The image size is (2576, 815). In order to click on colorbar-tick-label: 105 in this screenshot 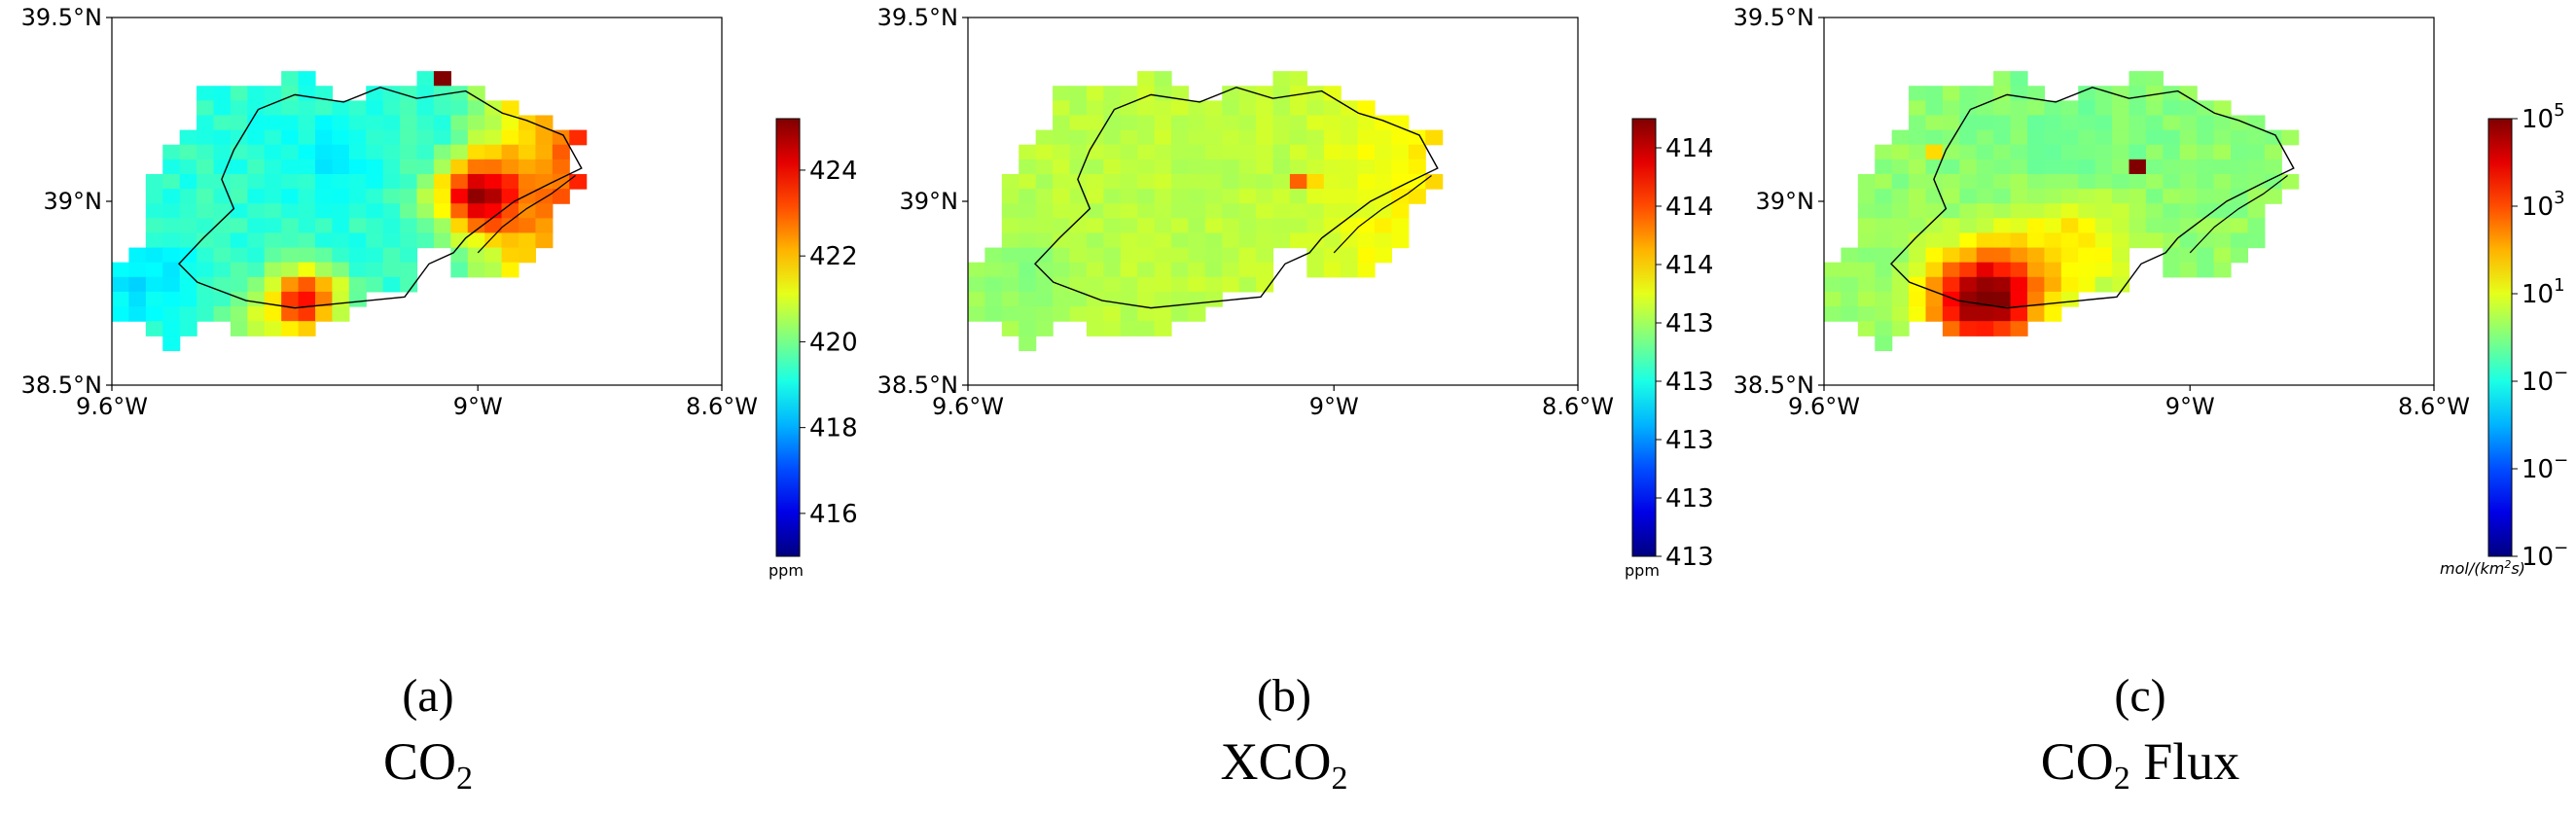, I will do `click(2543, 117)`.